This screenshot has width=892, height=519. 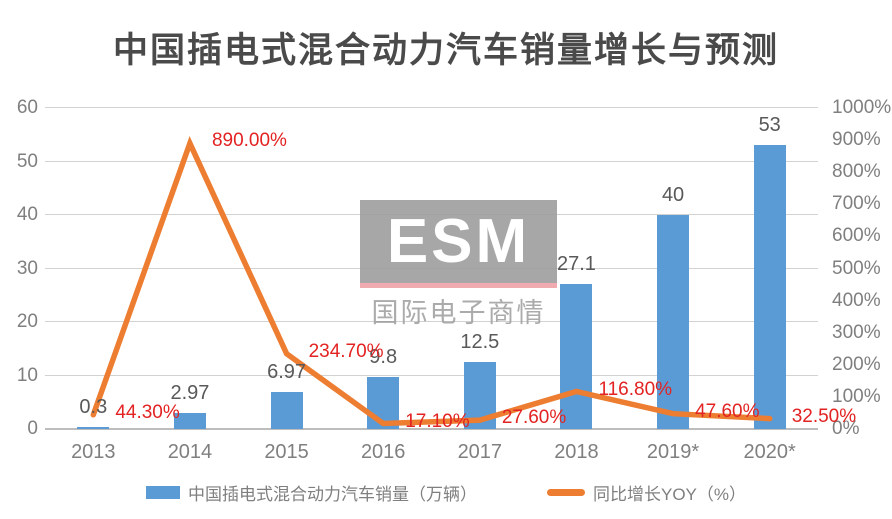 What do you see at coordinates (32, 428) in the screenshot?
I see `left-axis-tick: 0` at bounding box center [32, 428].